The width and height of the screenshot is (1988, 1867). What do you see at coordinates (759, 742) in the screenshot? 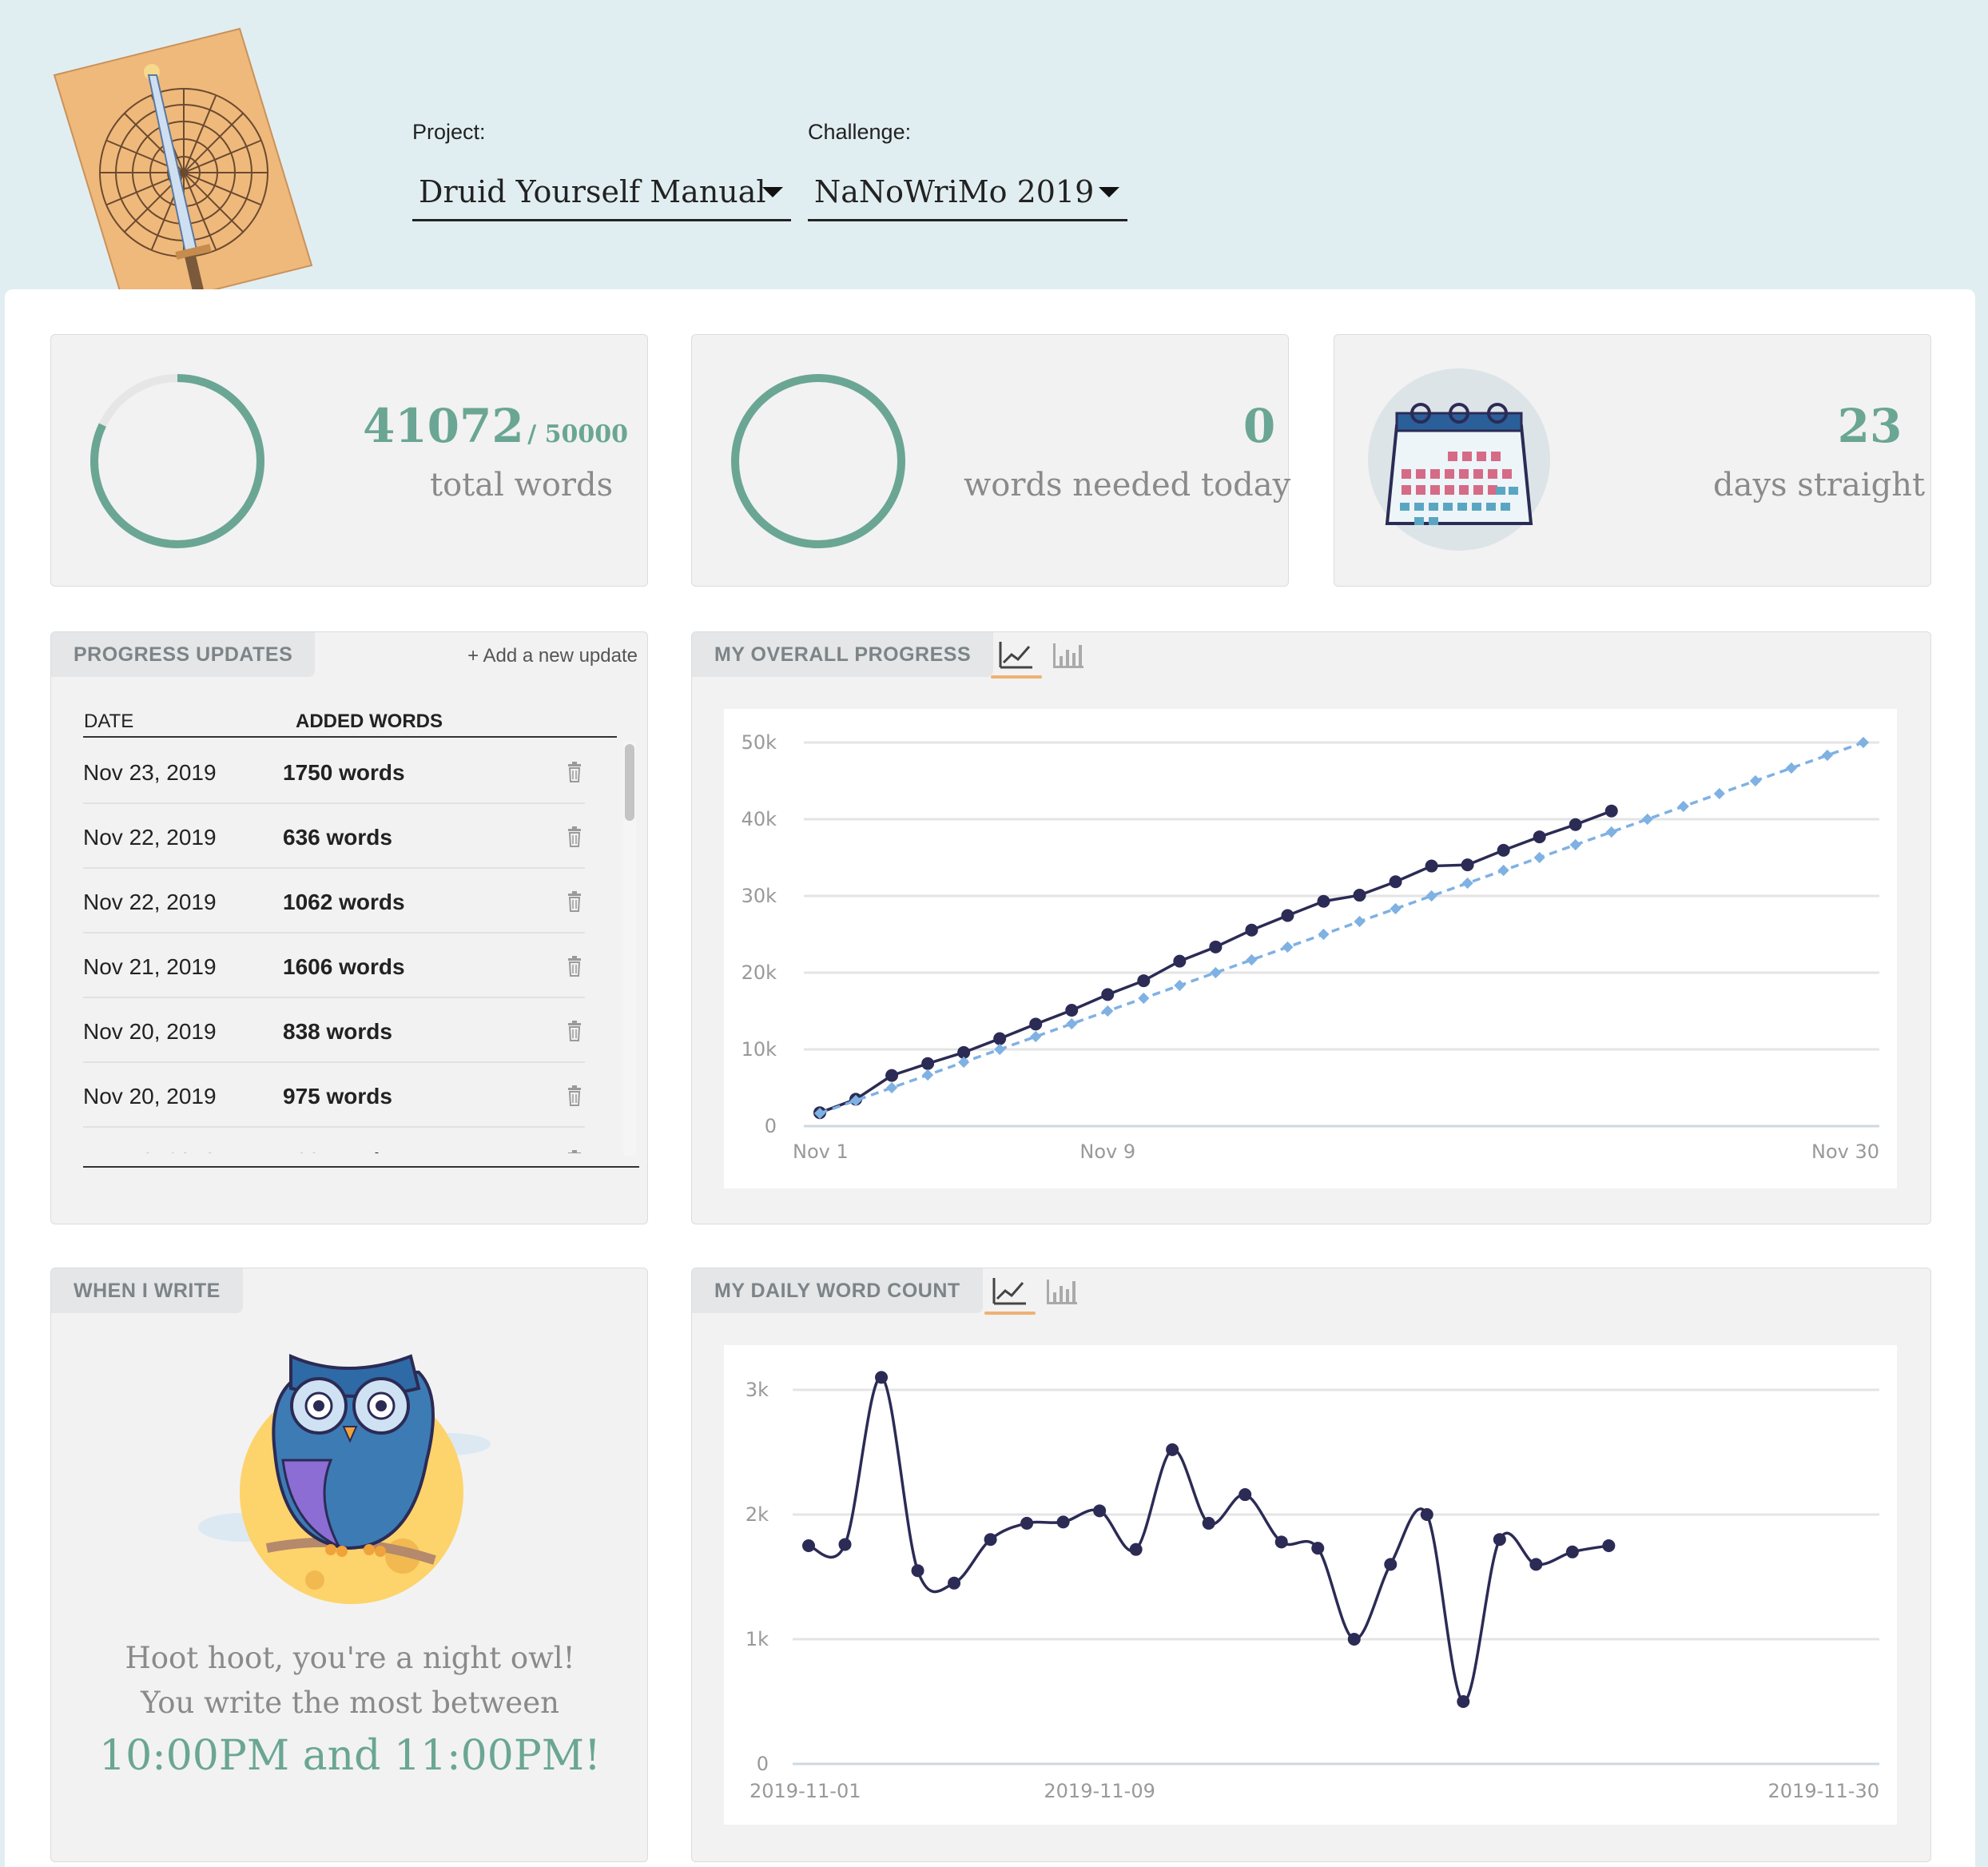
I see `y-tick-label: 50k` at bounding box center [759, 742].